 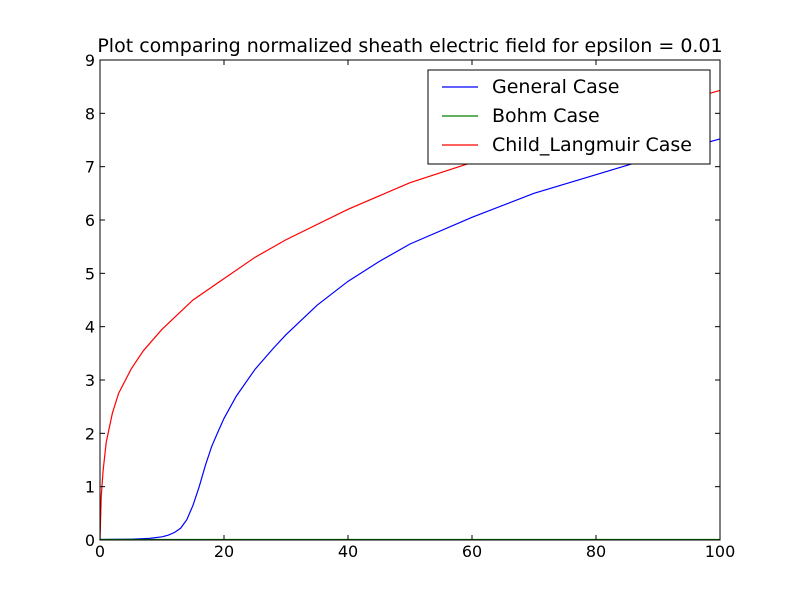 What do you see at coordinates (472, 551) in the screenshot?
I see `x-tick-label: 60` at bounding box center [472, 551].